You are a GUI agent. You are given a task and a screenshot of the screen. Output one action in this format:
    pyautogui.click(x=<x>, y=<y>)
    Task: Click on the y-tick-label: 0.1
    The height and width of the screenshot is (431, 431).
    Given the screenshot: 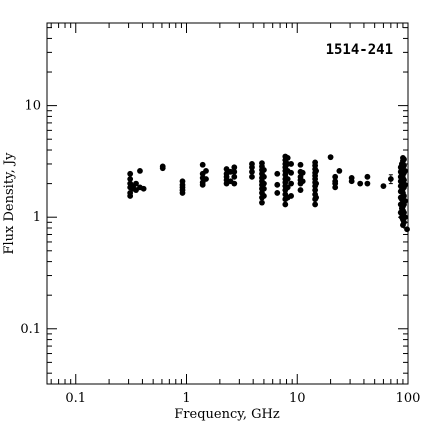 What is the action you would take?
    pyautogui.click(x=30, y=329)
    